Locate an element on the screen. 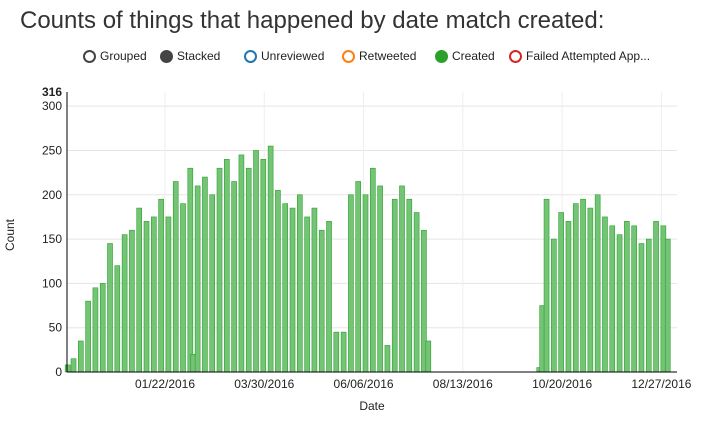  legend-item-stacked: Stacked is located at coordinates (190, 56).